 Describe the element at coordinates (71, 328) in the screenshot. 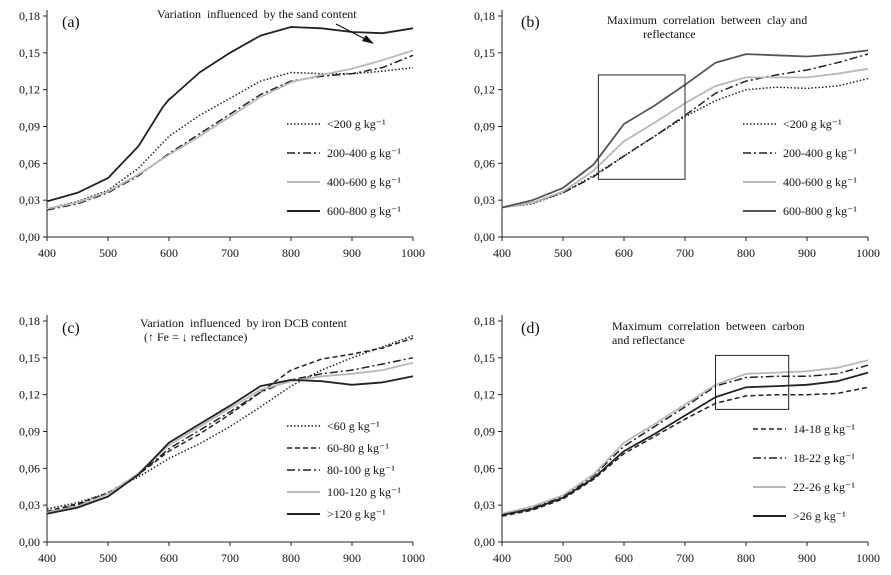

I see `panel-label: (c)` at that location.